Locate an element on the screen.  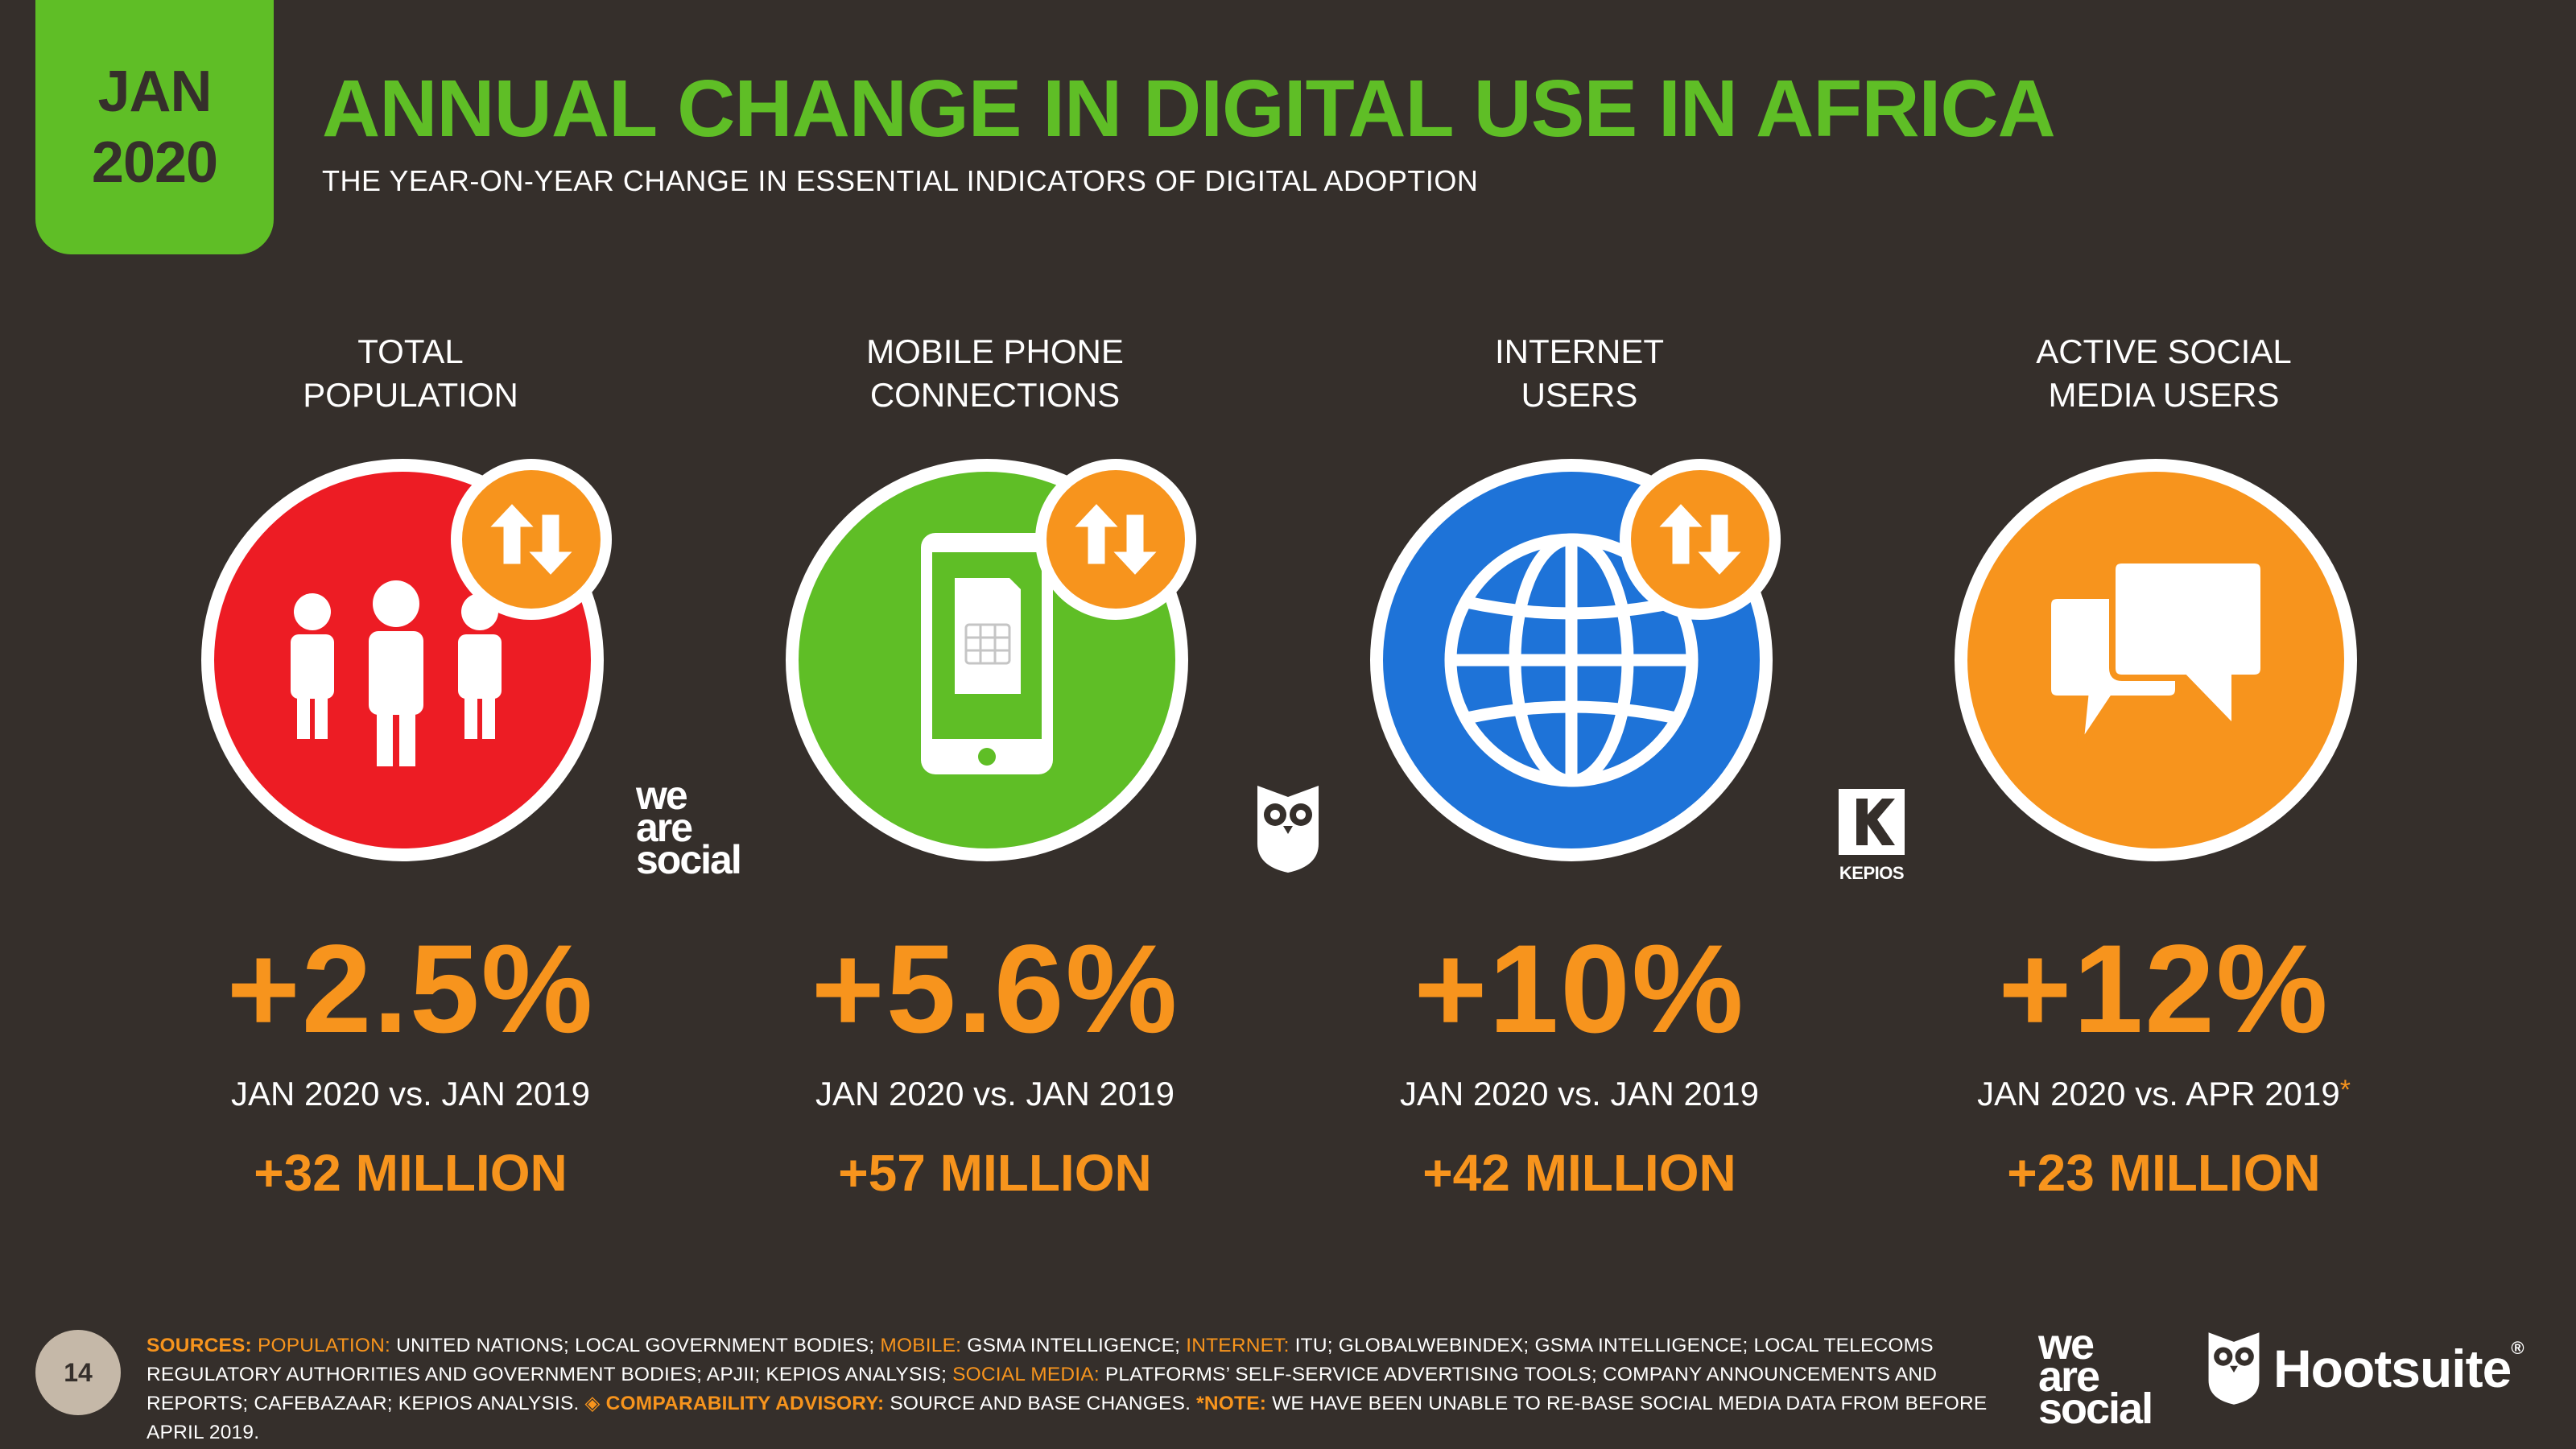
hootsuite-wordmark: Hootsuite® is located at coordinates (2398, 1368).